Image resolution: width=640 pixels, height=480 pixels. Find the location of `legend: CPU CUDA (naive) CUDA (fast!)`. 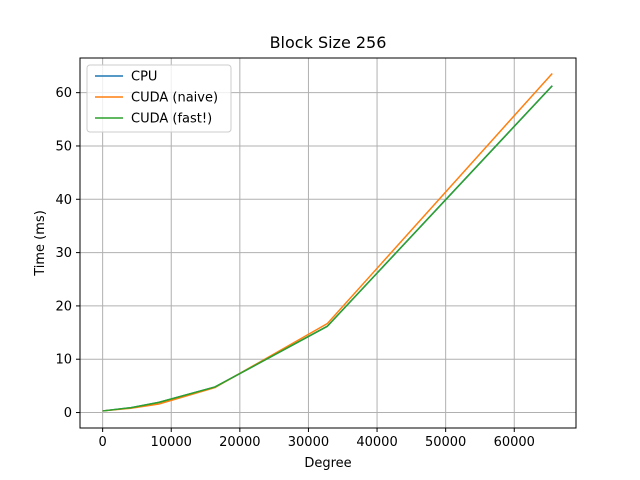

legend: CPU CUDA (naive) CUDA (fast!) is located at coordinates (159, 98).